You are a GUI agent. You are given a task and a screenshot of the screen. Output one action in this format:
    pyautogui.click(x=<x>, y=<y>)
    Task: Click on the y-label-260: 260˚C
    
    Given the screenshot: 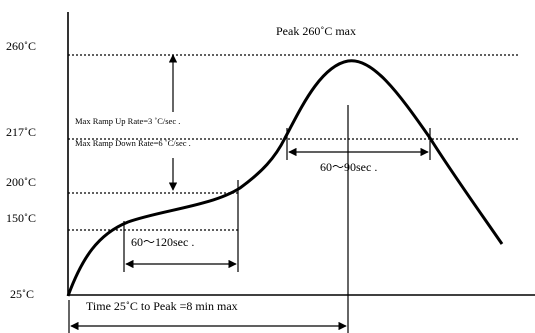 What is the action you would take?
    pyautogui.click(x=21, y=46)
    